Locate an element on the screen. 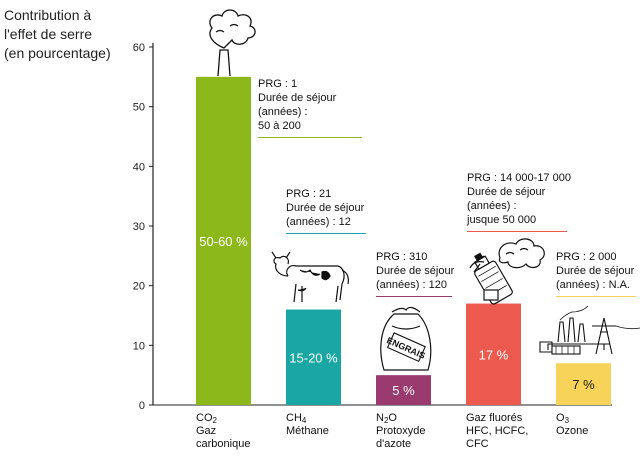 The height and width of the screenshot is (459, 642). category-gaz-fluores: Gaz fluorés HFC, HCFC, CFC is located at coordinates (497, 431).